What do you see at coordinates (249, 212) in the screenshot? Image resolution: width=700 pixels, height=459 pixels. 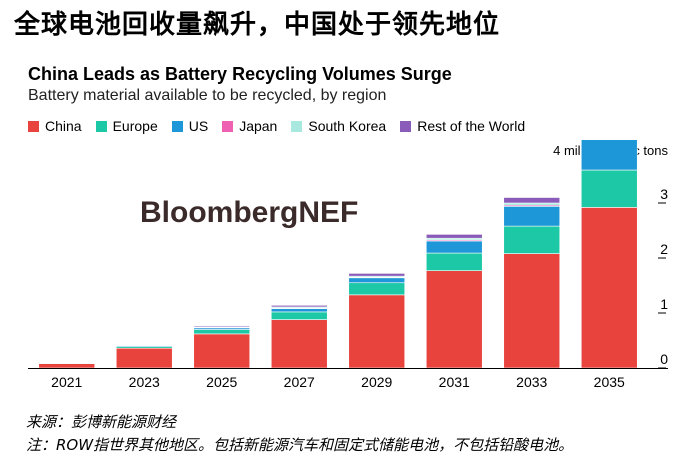 I see `watermark-logo: BloombergNEF` at bounding box center [249, 212].